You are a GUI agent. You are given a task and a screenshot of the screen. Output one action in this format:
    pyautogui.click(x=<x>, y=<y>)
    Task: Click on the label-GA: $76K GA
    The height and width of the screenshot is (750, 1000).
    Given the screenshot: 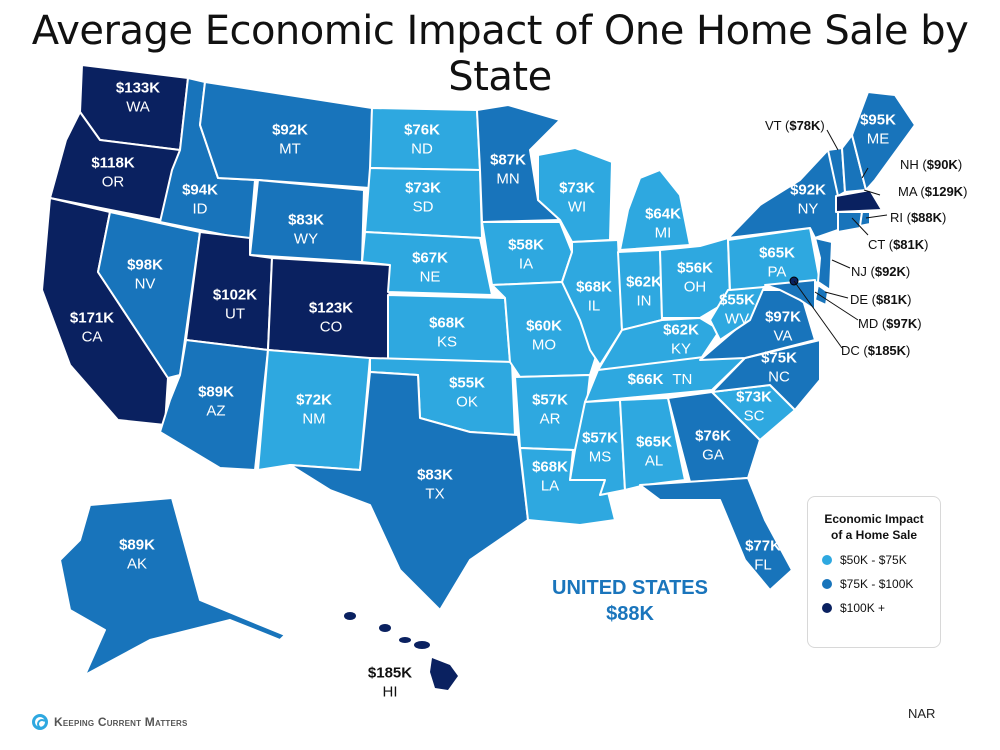 What is the action you would take?
    pyautogui.click(x=713, y=445)
    